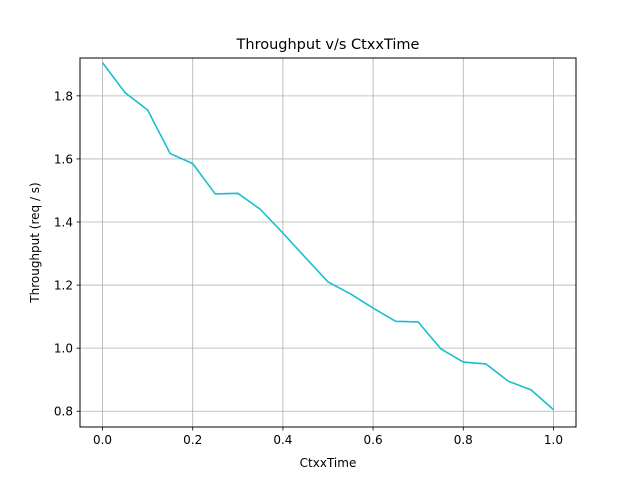  I want to click on x-ticks: 0.0 0.2 0.4 0.6 0.8 1.0, so click(328, 437).